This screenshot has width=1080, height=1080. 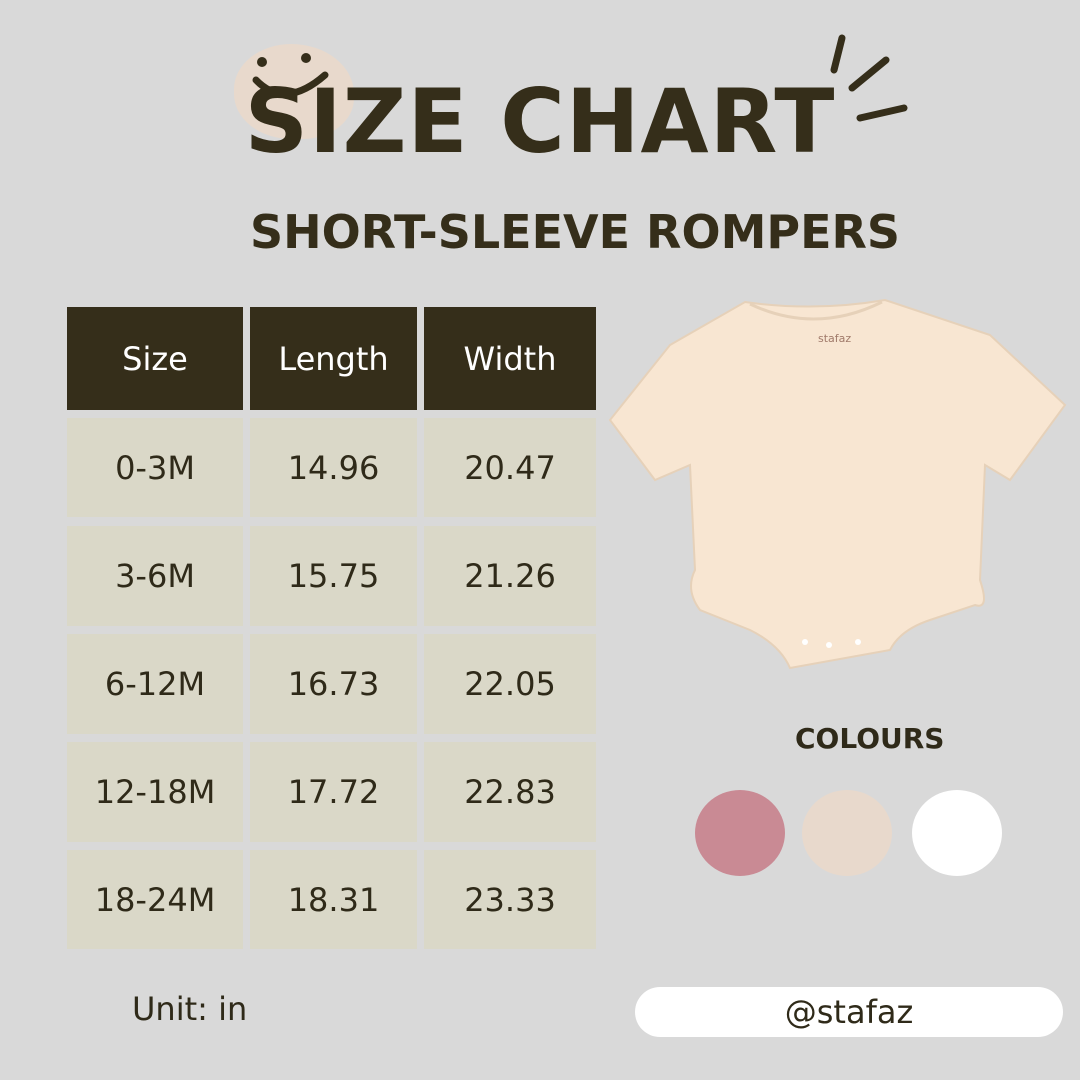 I want to click on sparkle-lines-icon, so click(x=869, y=78).